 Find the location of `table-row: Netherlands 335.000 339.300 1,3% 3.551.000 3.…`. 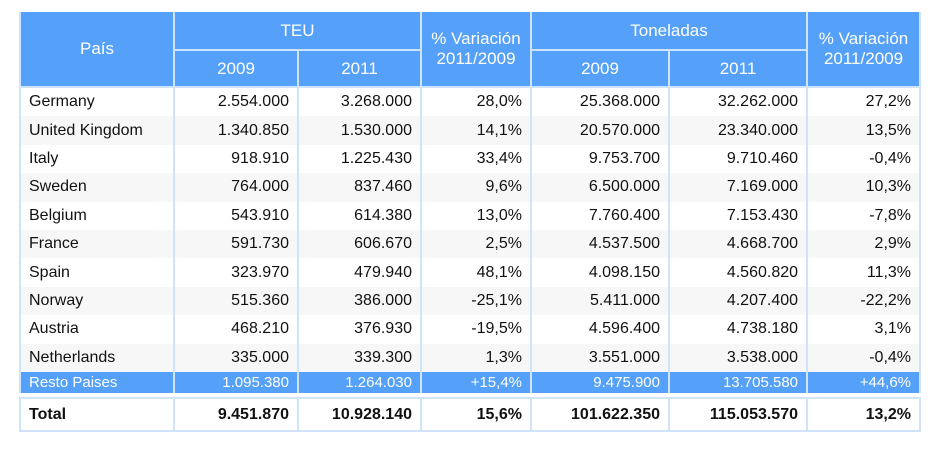

table-row: Netherlands 335.000 339.300 1,3% 3.551.000 3.… is located at coordinates (470, 357).